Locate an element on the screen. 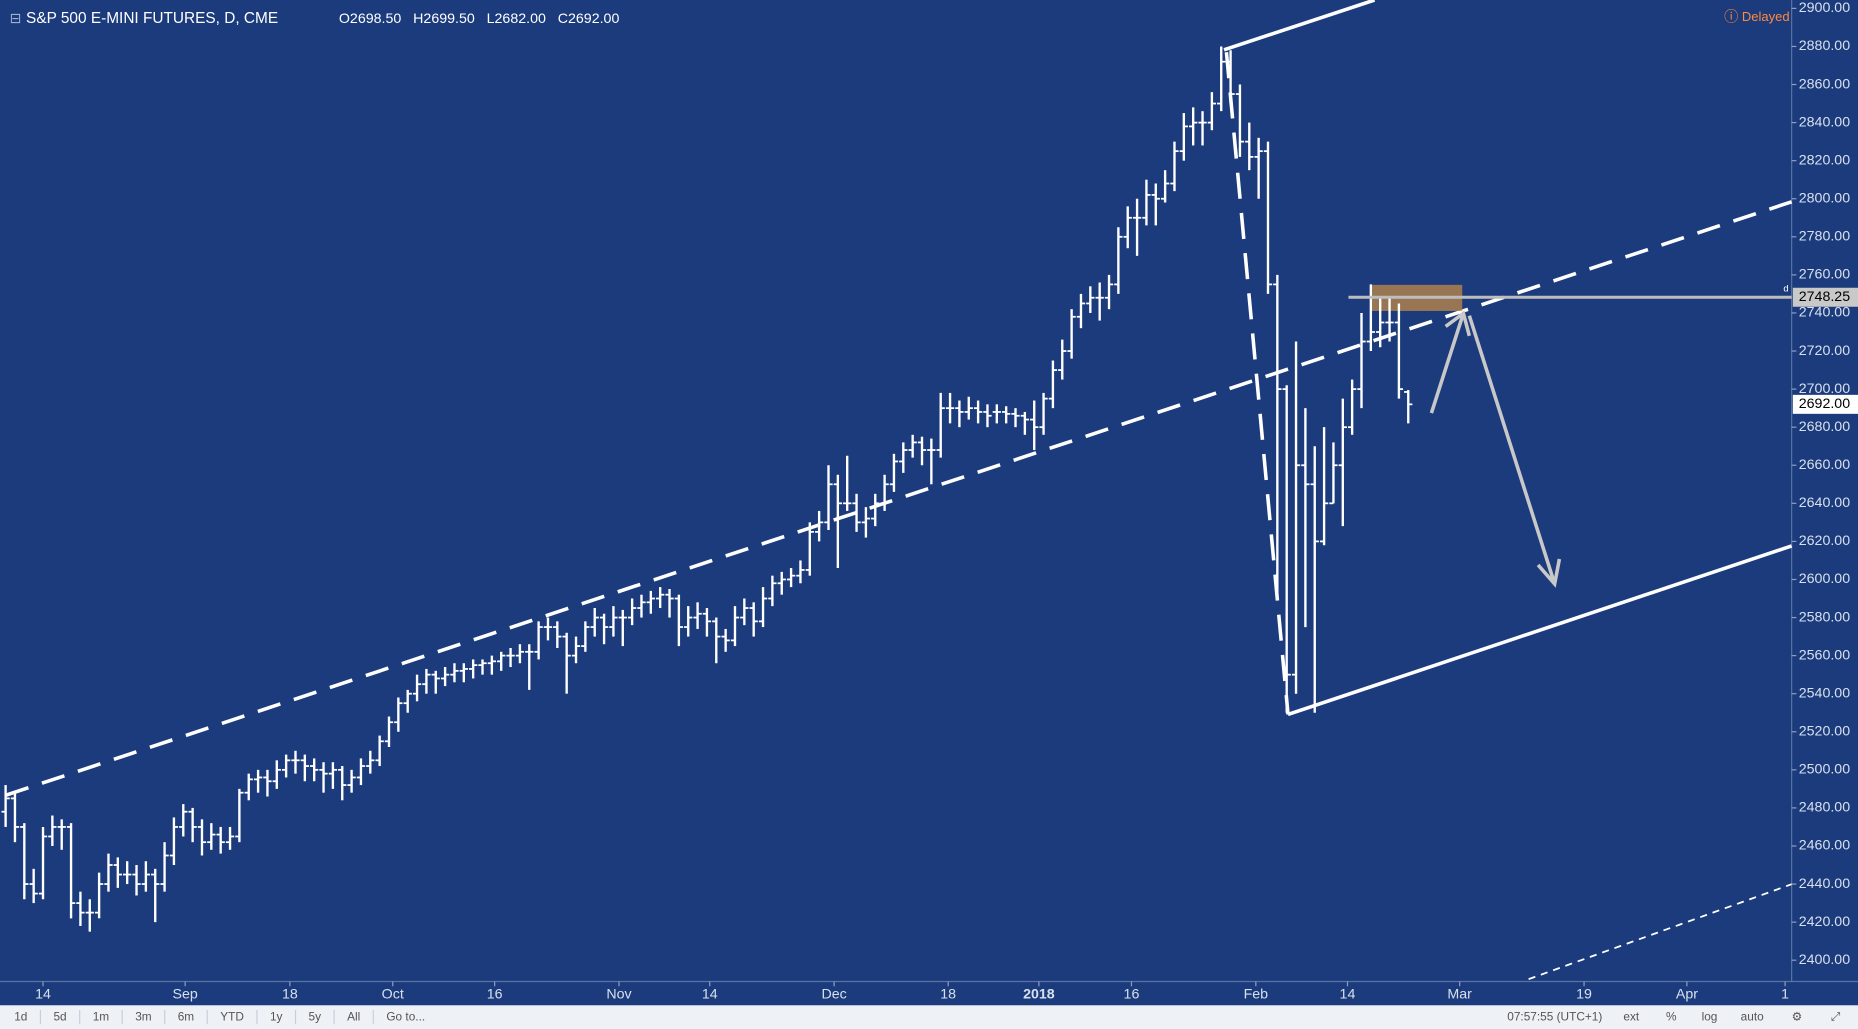 This screenshot has width=1858, height=1029. y-tick-label: 2580.00 is located at coordinates (1824, 617).